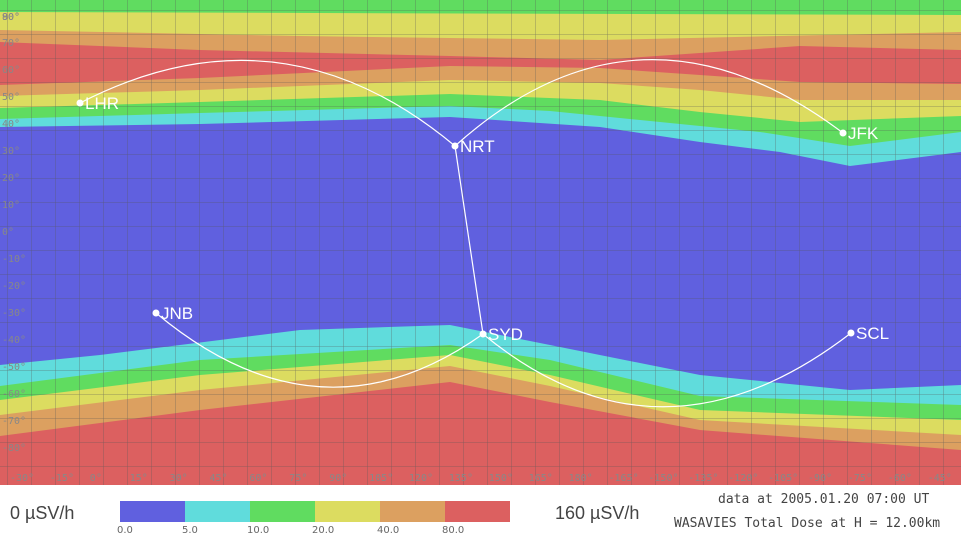 Image resolution: width=961 pixels, height=537 pixels. What do you see at coordinates (820, 478) in the screenshot?
I see `lon-label: -90°` at bounding box center [820, 478].